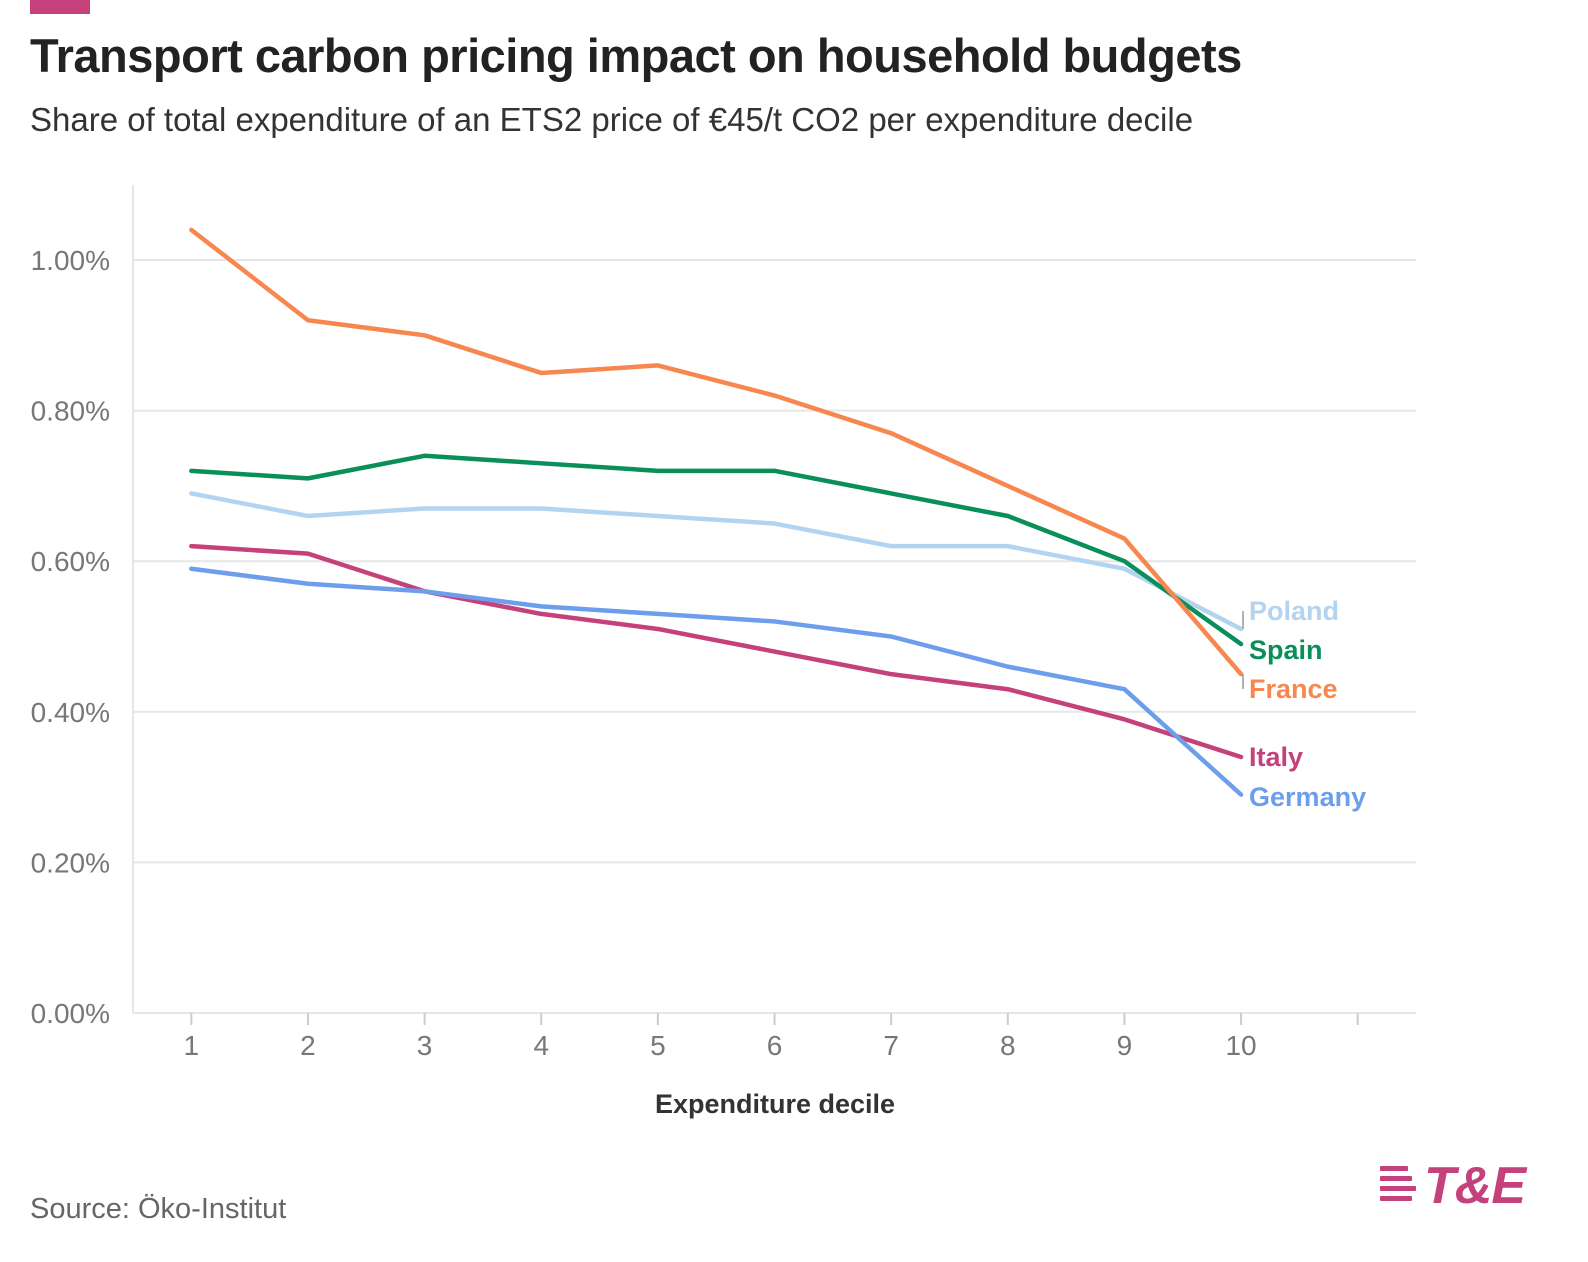 The width and height of the screenshot is (1588, 1262). Describe the element at coordinates (60, 7) in the screenshot. I see `brand-accent-bar` at that location.